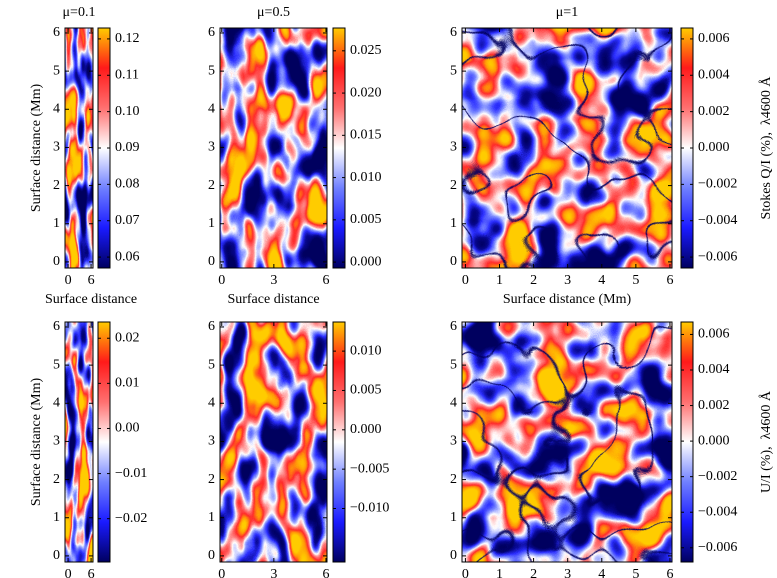  Describe the element at coordinates (369, 468) in the screenshot. I see `colorbar-tick-label: −0.005` at that location.